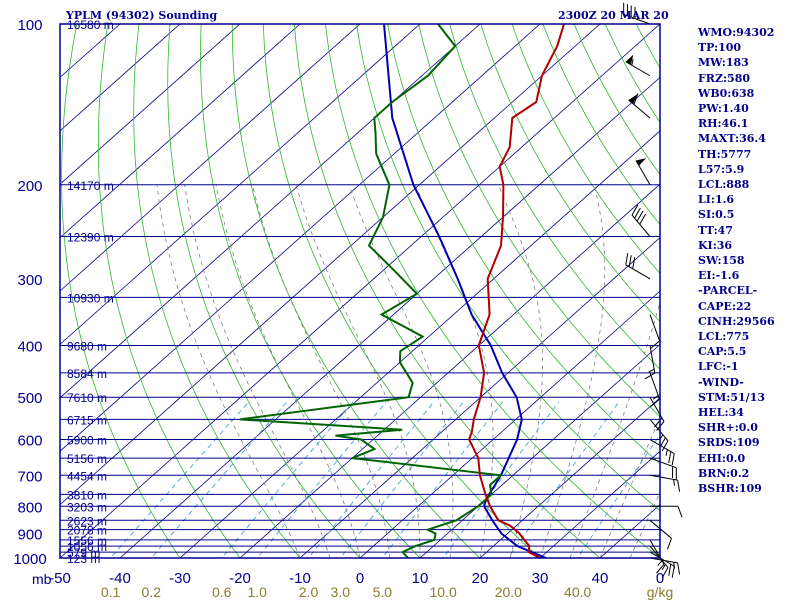 Image resolution: width=800 pixels, height=600 pixels. What do you see at coordinates (725, 306) in the screenshot?
I see `index-item: CAPE:22` at bounding box center [725, 306].